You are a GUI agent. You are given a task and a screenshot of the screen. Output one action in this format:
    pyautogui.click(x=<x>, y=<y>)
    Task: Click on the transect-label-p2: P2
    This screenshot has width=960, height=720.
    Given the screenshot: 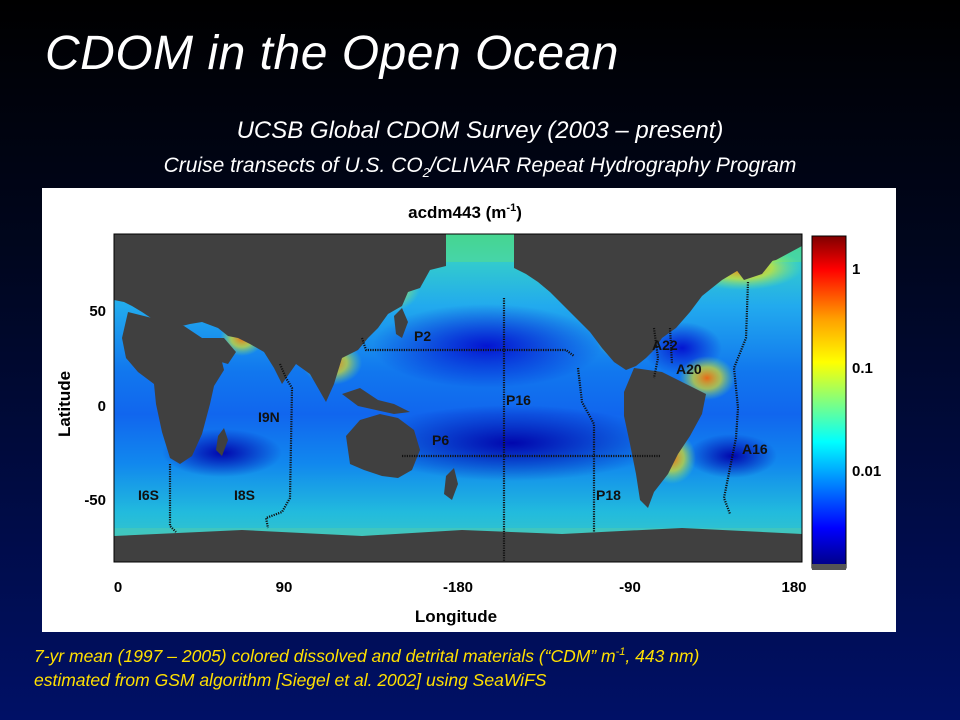 What is the action you would take?
    pyautogui.click(x=422, y=336)
    